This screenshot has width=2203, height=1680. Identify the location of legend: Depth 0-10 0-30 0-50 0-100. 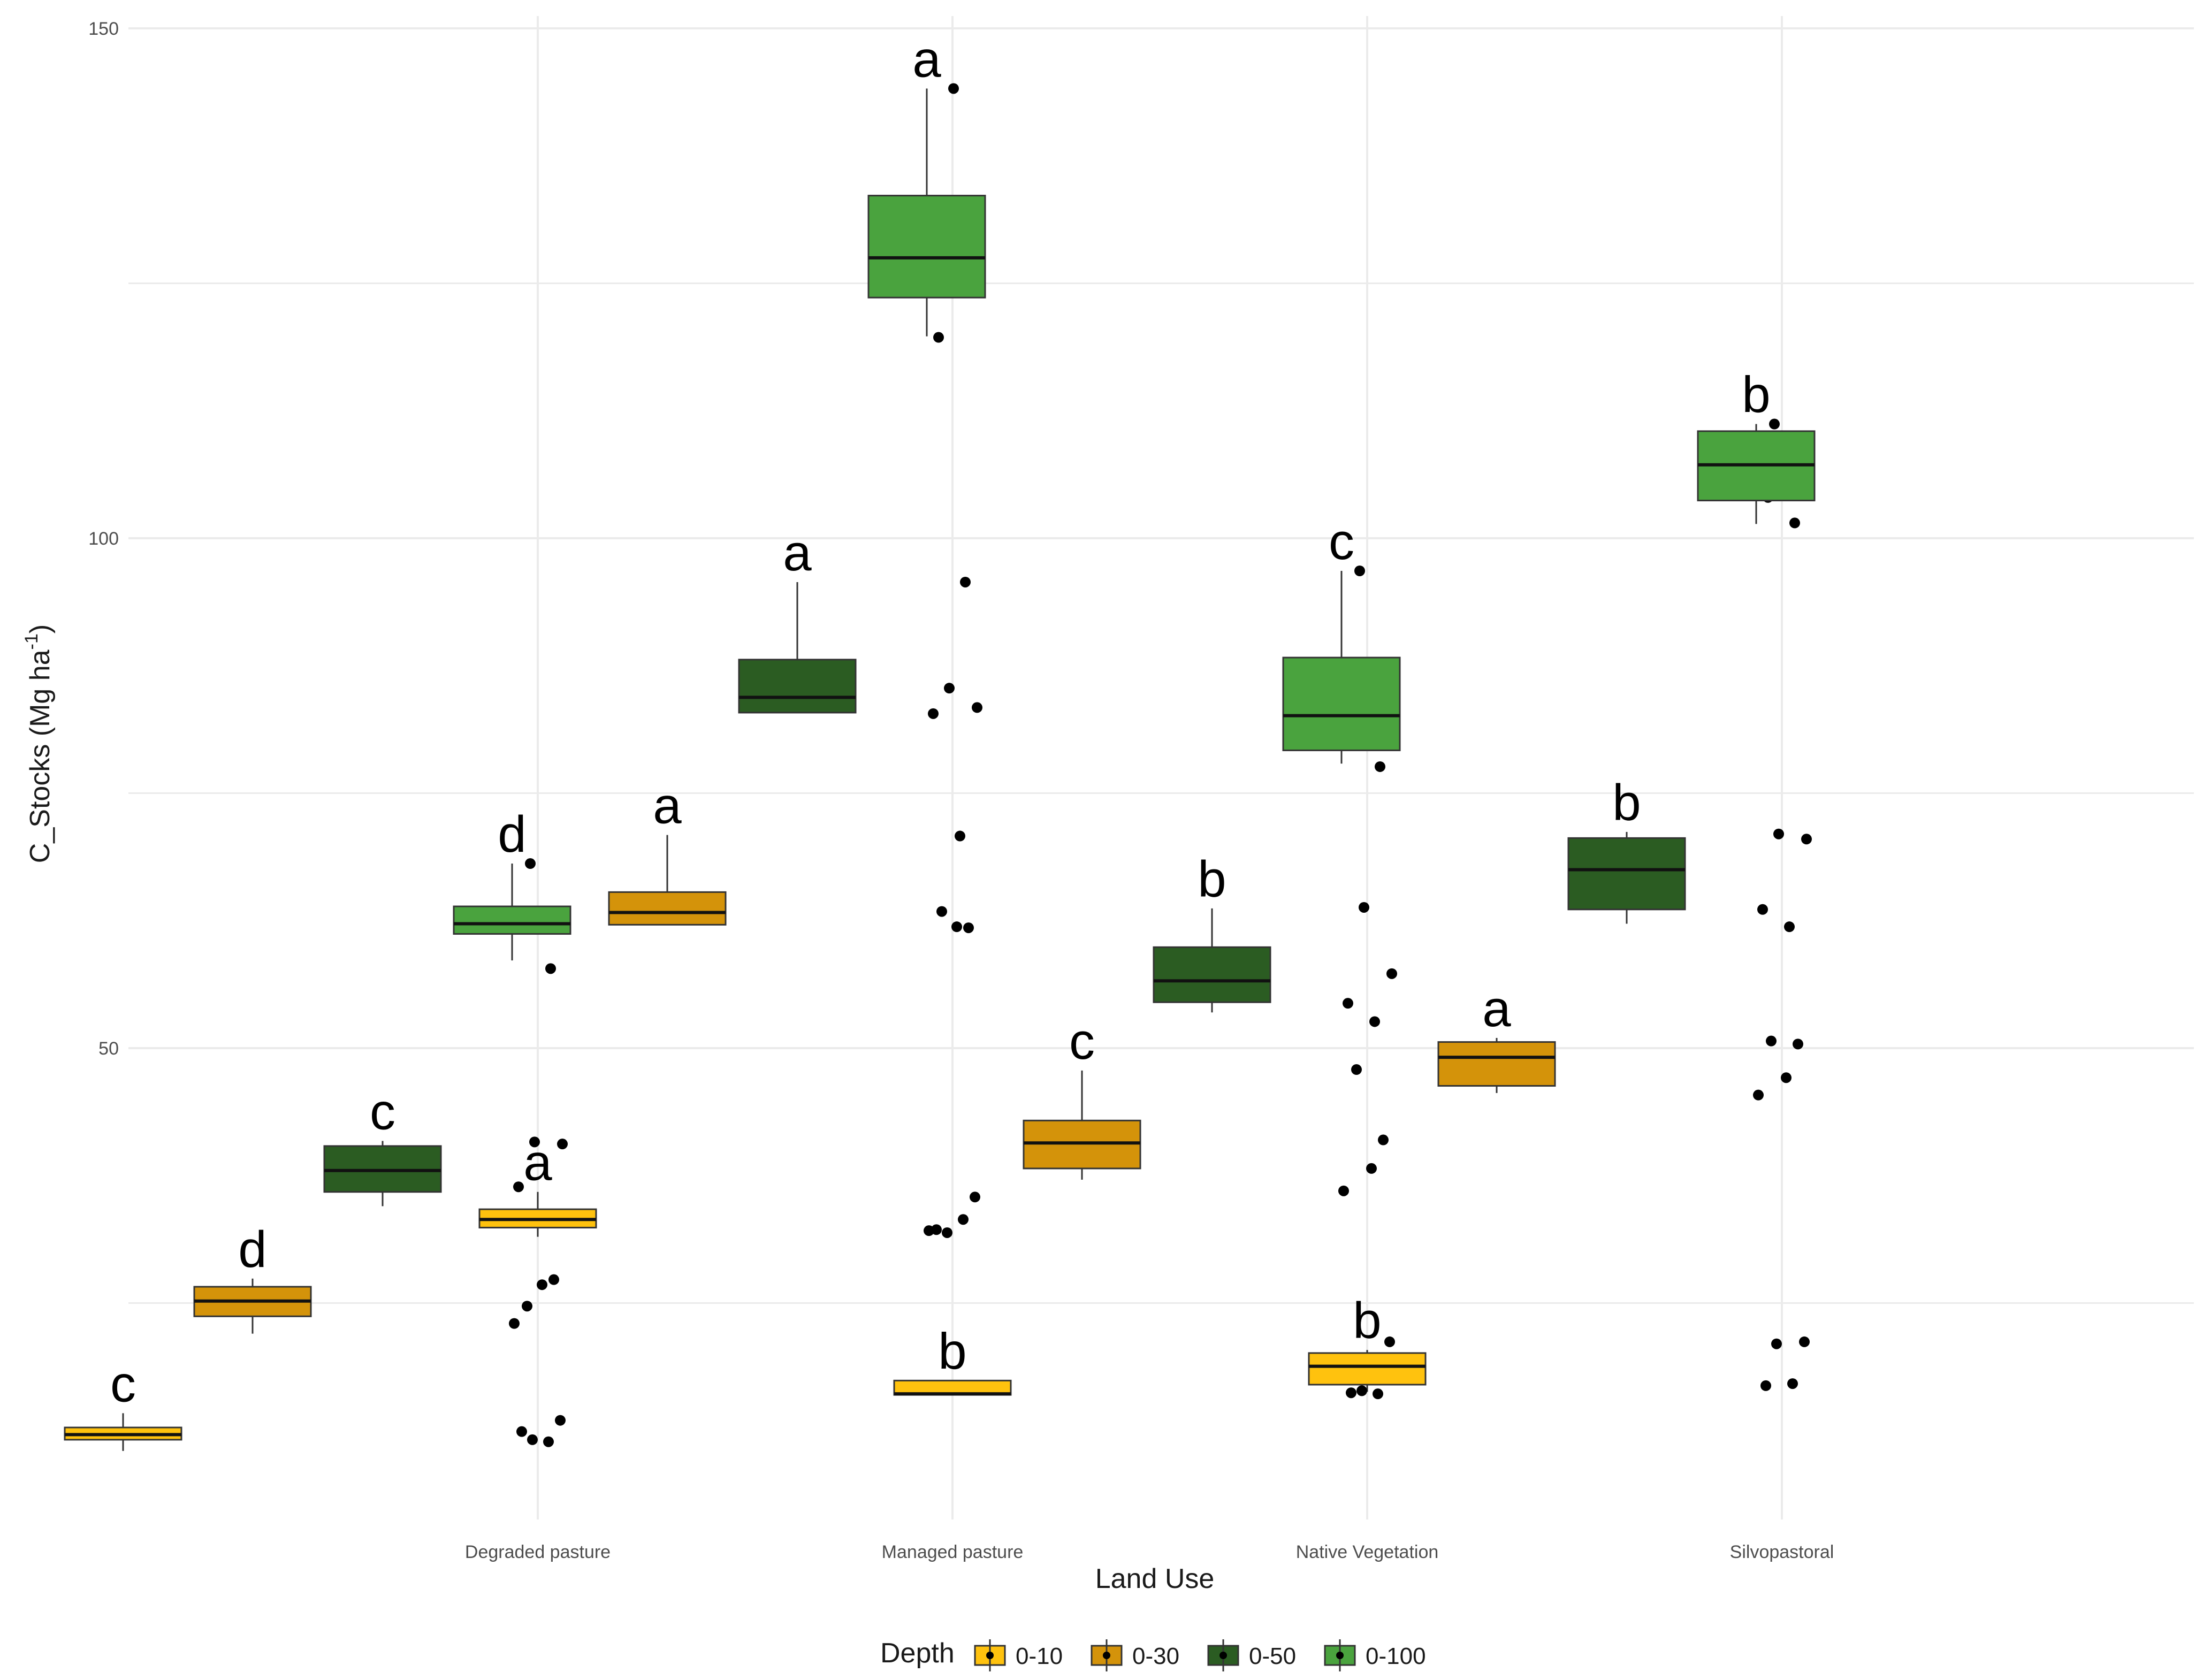
(1153, 1654).